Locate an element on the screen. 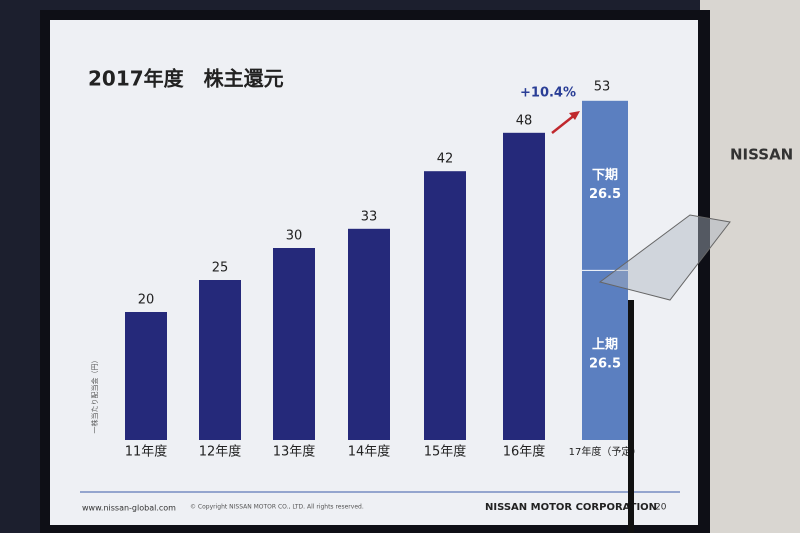  footer-company: NISSAN MOTOR CORPORATION is located at coordinates (571, 507).